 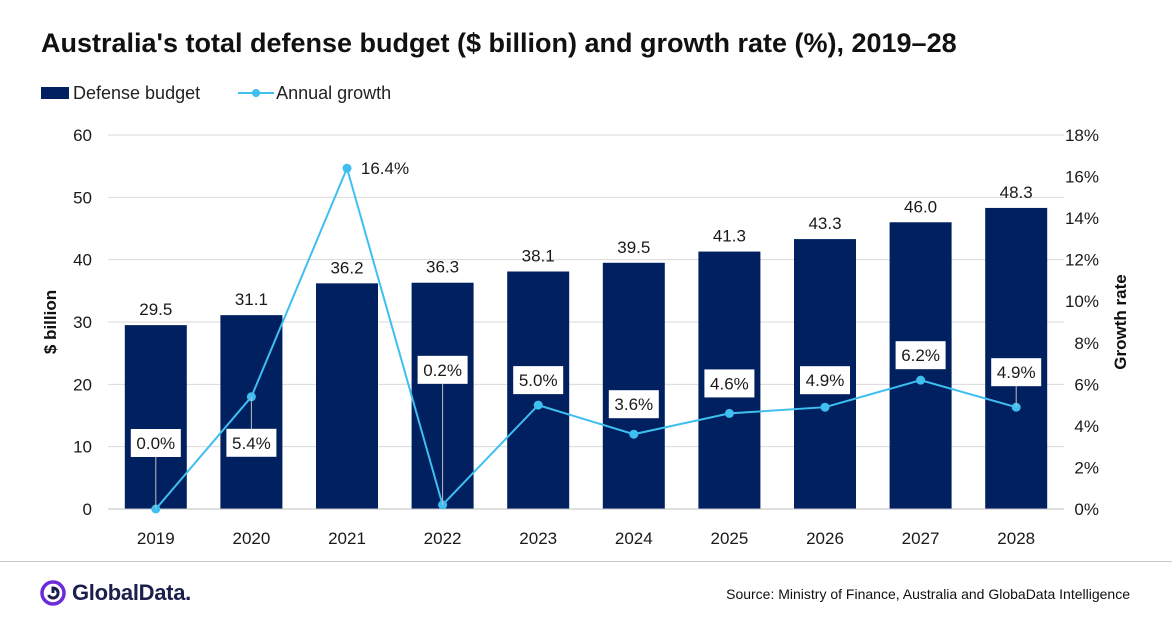 I want to click on legend-label-defense-budget: Defense budget, so click(x=137, y=92).